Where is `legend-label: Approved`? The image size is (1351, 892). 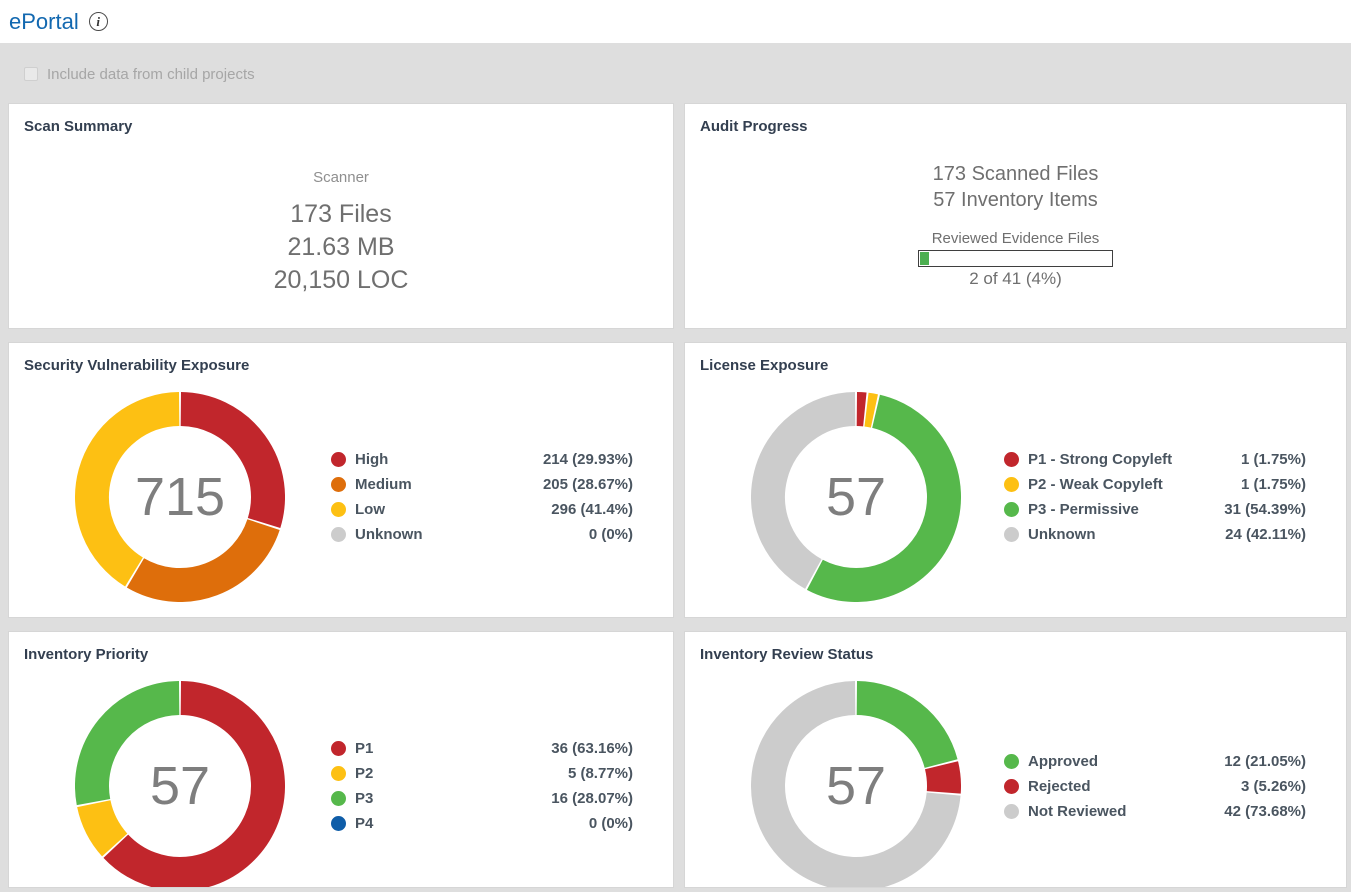
legend-label: Approved is located at coordinates (1063, 761).